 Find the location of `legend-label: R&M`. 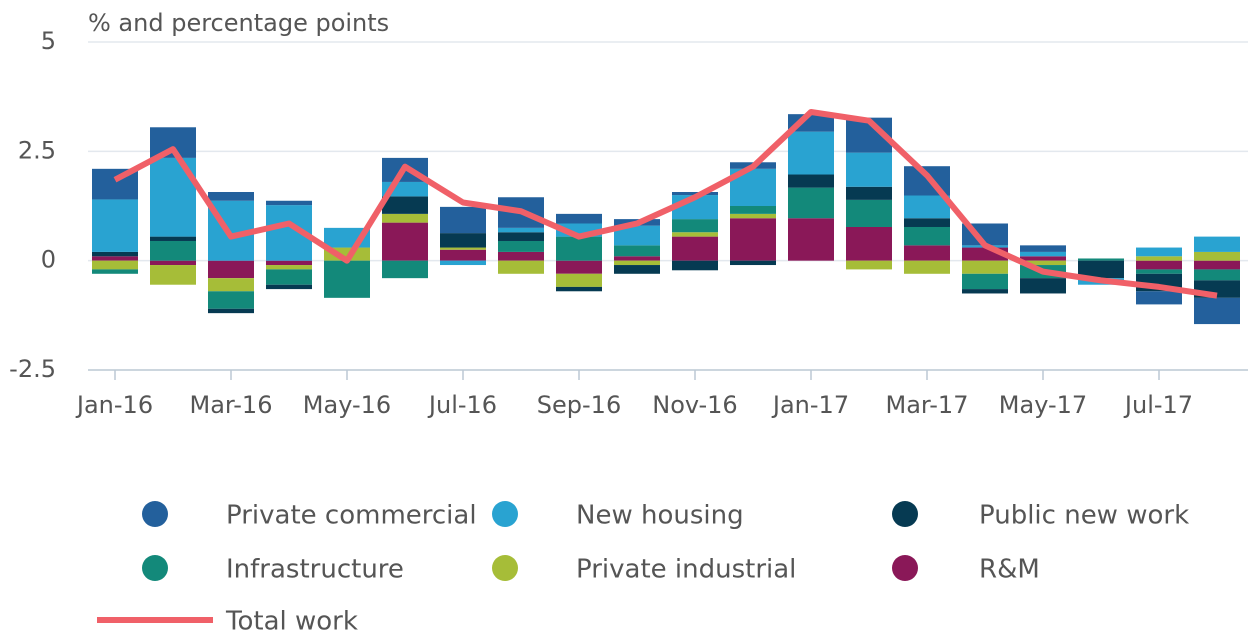

legend-label: R&M is located at coordinates (1009, 570).